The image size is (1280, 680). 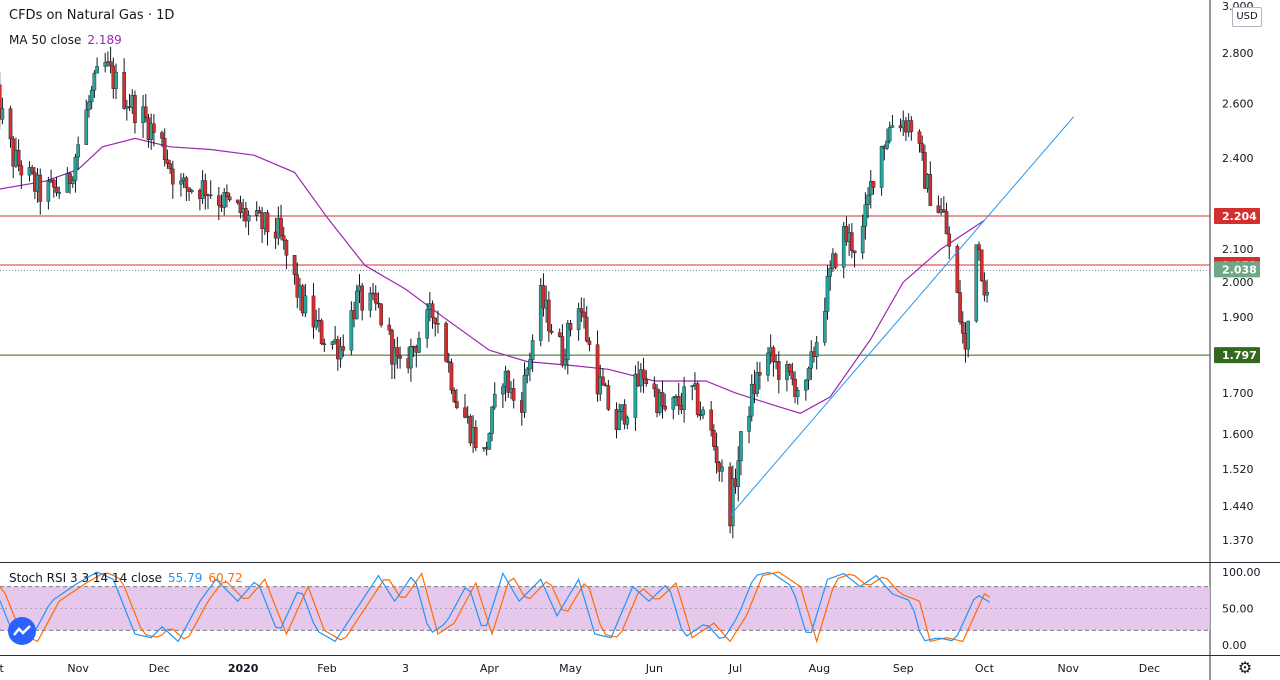 What do you see at coordinates (819, 668) in the screenshot?
I see `time-tick-label: Aug` at bounding box center [819, 668].